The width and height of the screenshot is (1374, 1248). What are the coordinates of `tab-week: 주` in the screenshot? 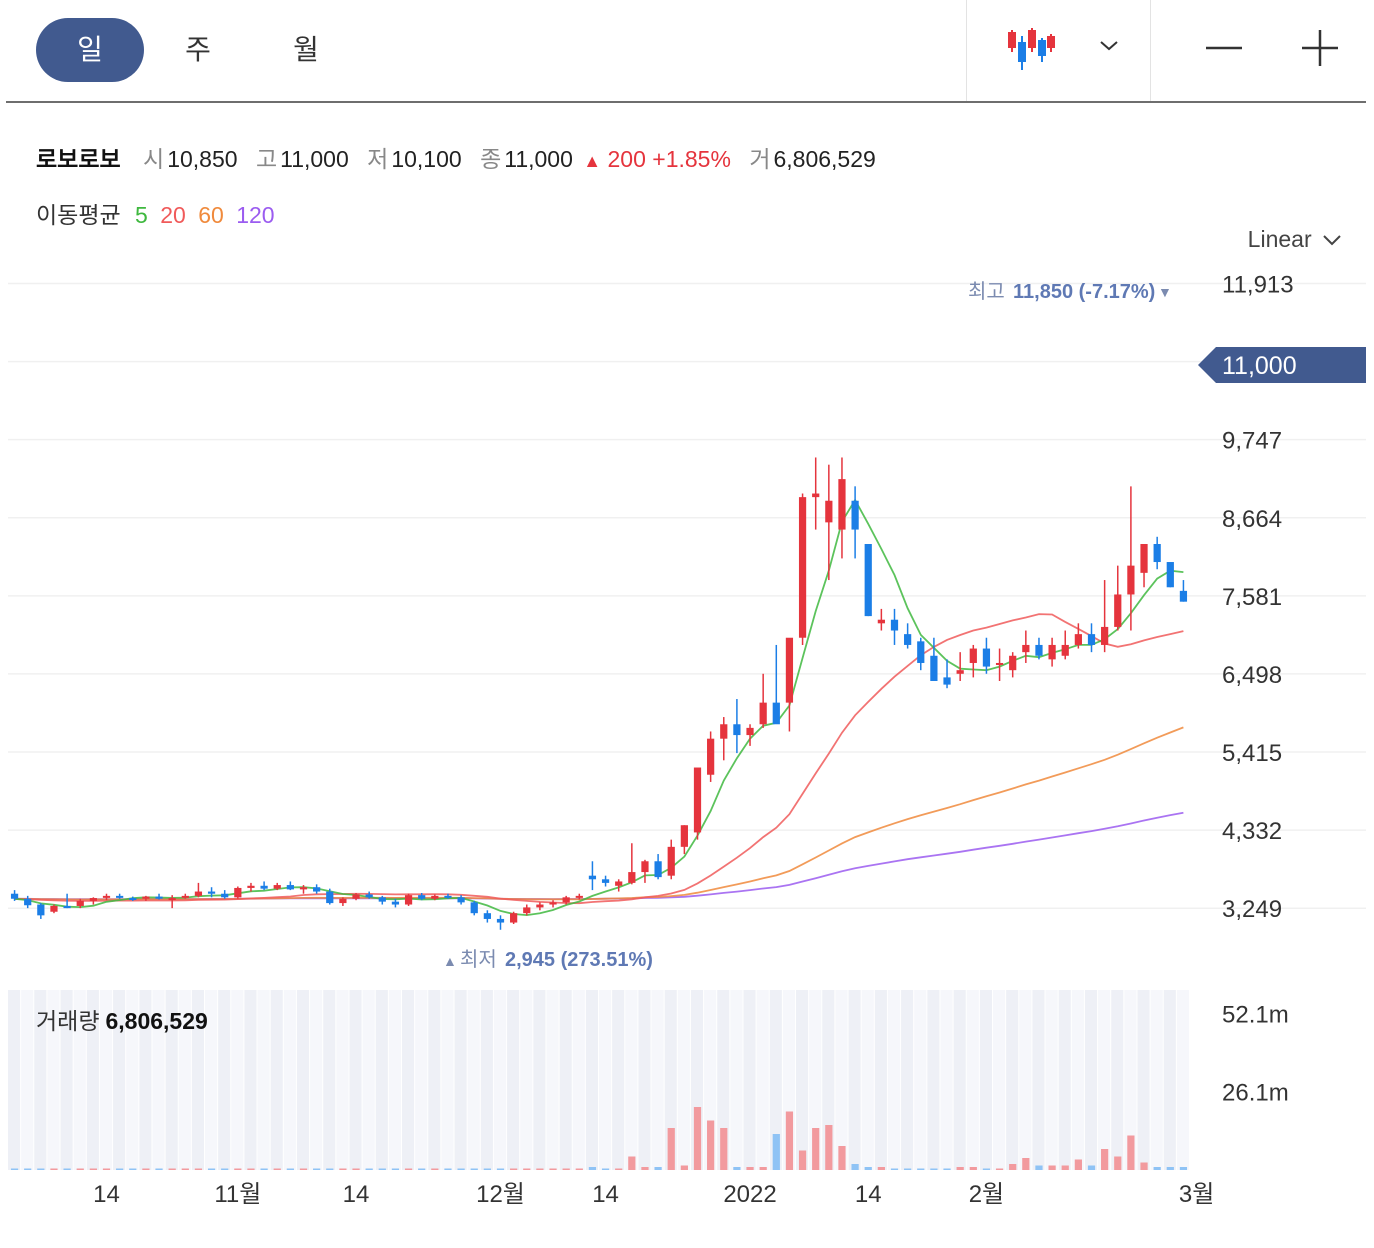 It's located at (198, 49).